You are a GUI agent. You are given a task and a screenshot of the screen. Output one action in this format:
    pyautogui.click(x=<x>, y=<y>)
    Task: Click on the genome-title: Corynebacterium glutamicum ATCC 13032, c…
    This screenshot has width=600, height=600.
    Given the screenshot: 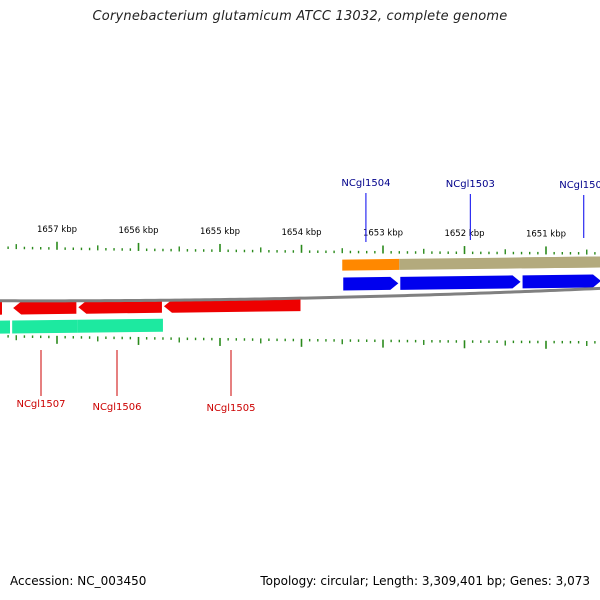 What is the action you would take?
    pyautogui.click(x=300, y=16)
    